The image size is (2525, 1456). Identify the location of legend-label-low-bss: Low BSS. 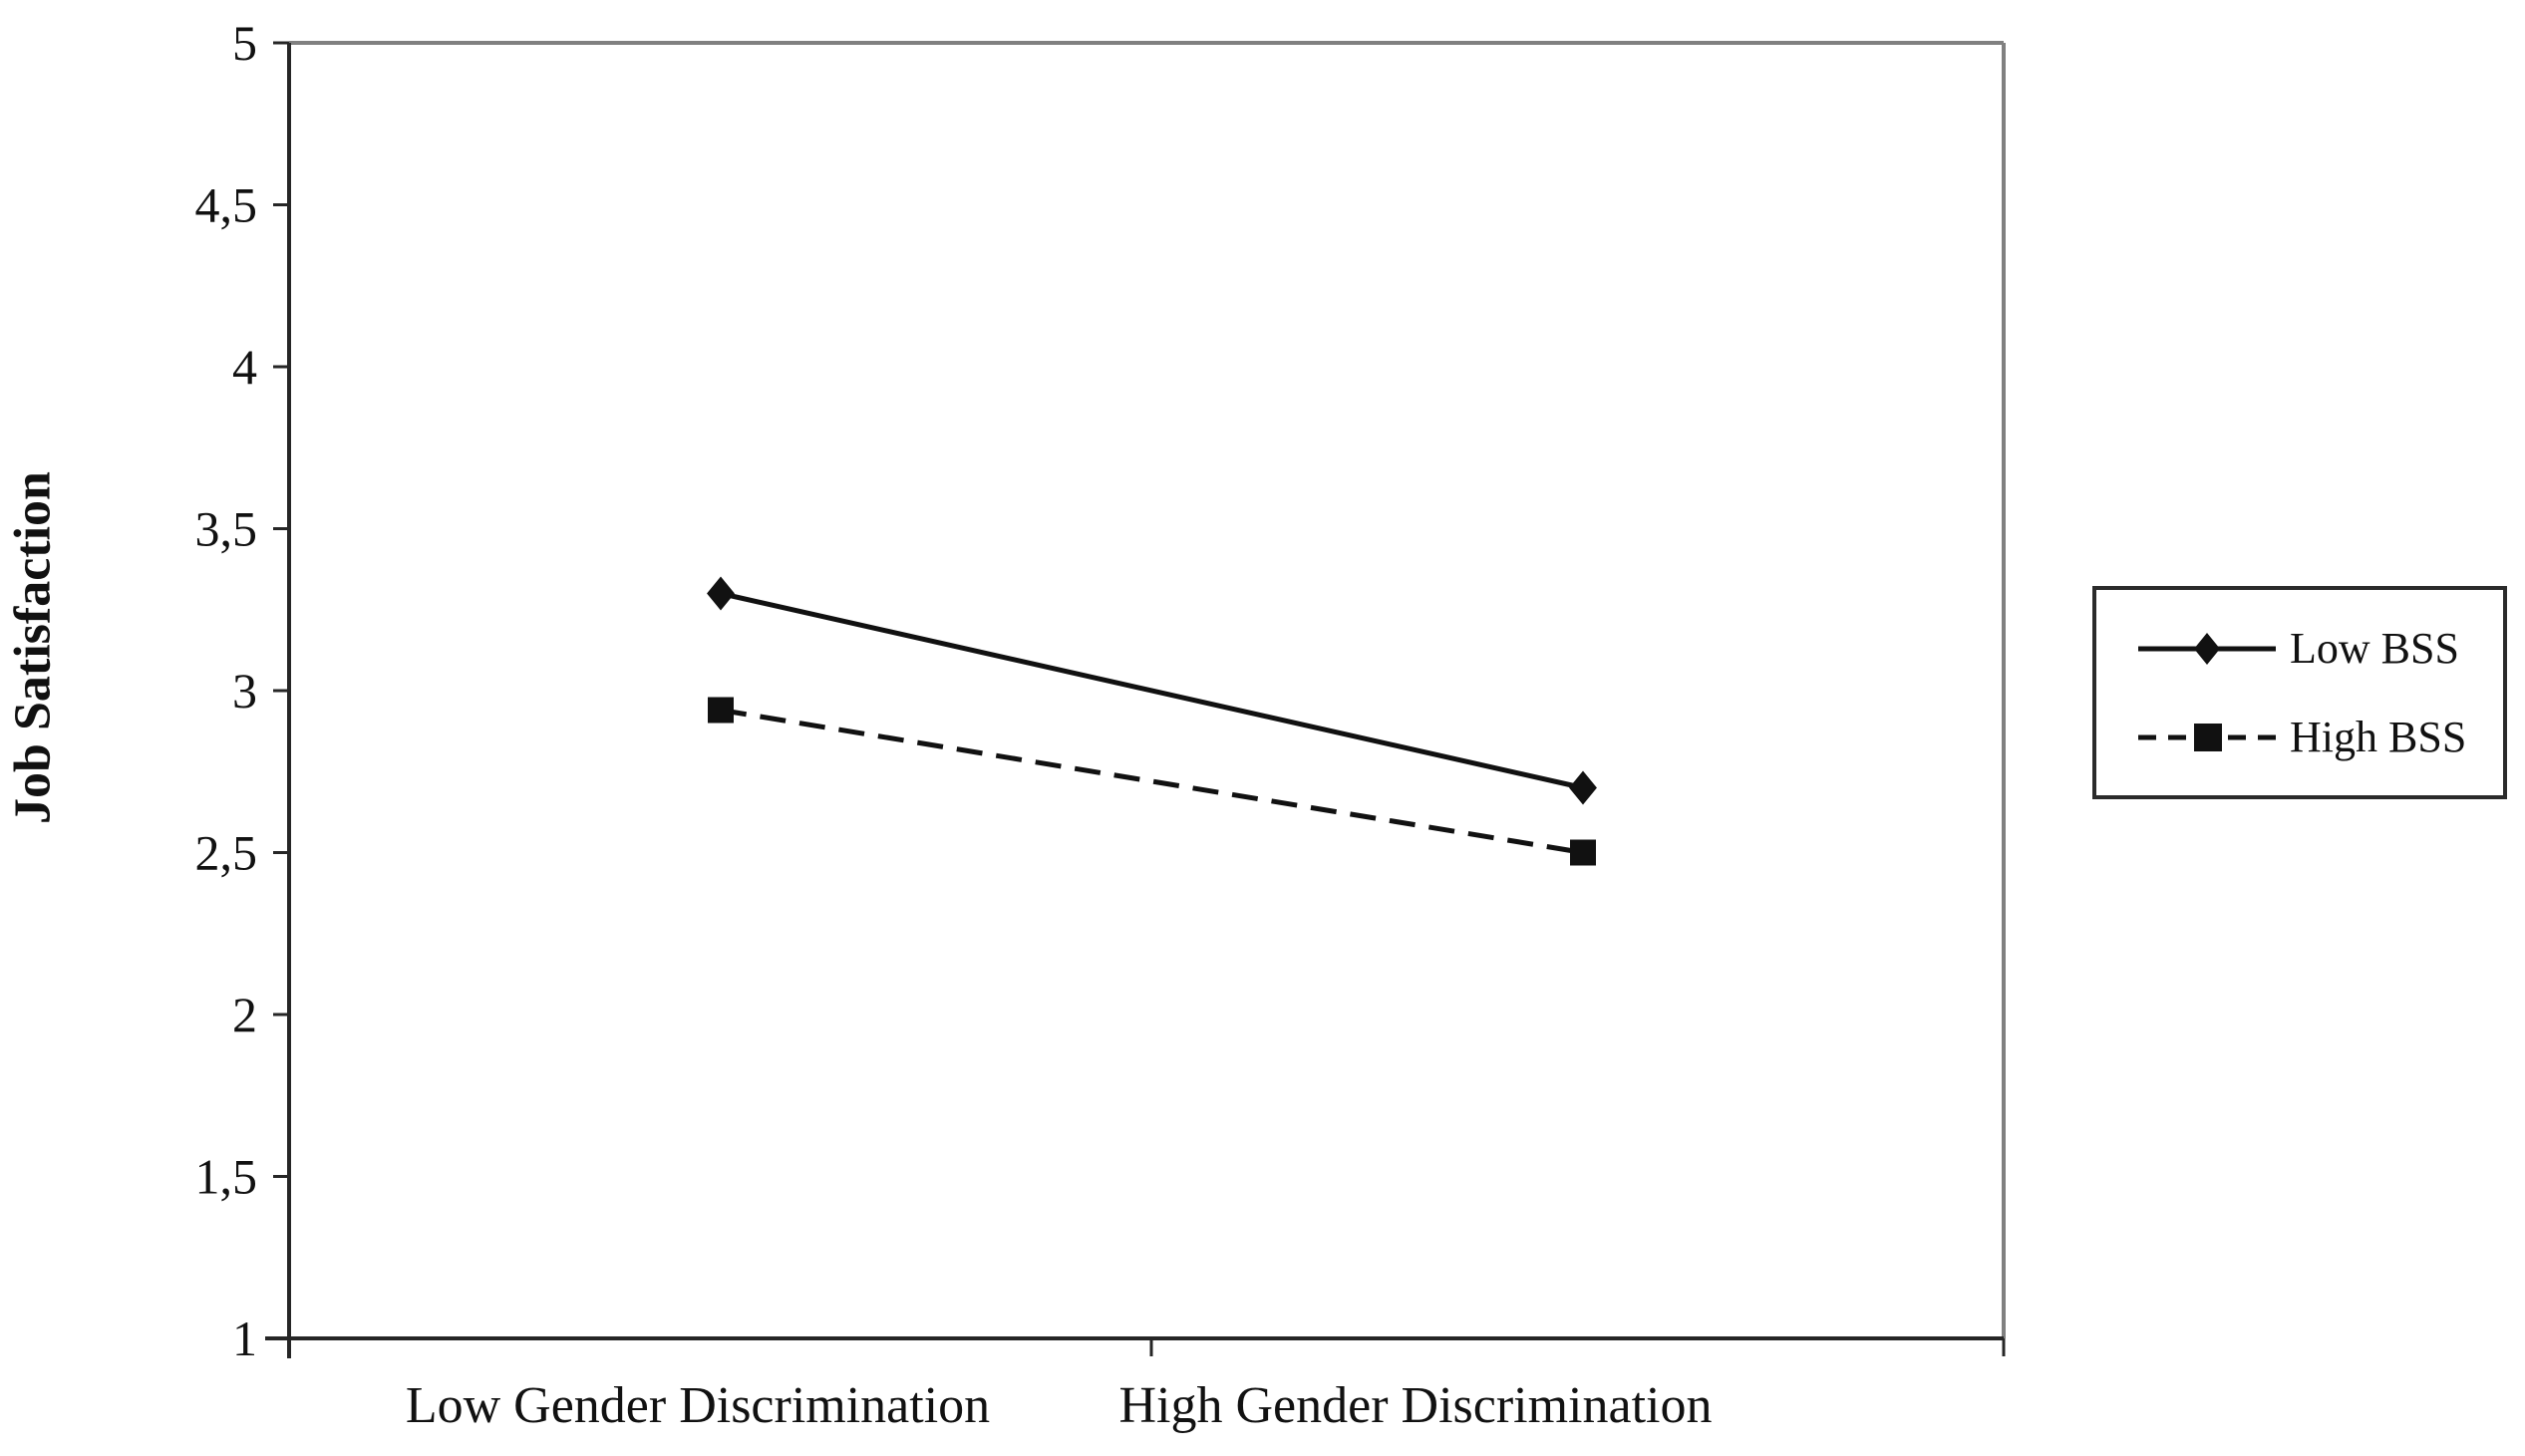
(2374, 648).